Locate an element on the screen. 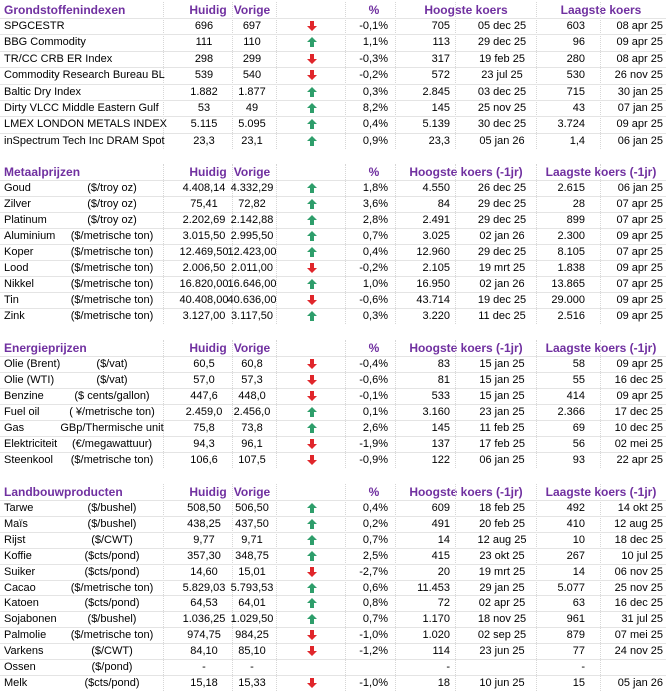  previous-value: 110 is located at coordinates (252, 42).